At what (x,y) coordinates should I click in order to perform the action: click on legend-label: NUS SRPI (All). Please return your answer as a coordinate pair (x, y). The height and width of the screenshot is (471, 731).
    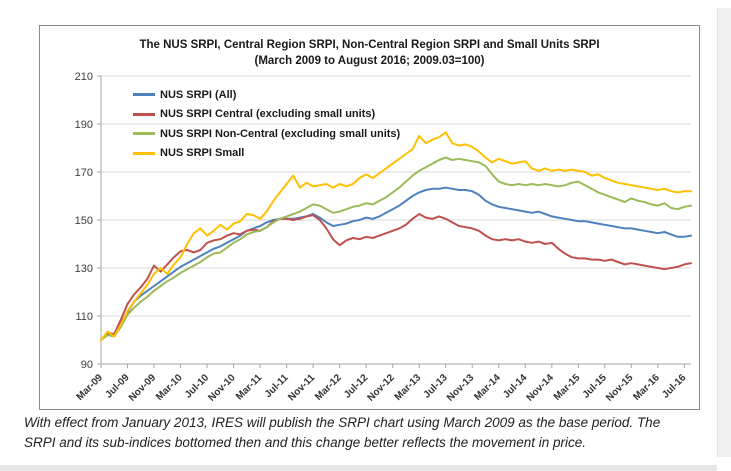
    Looking at the image, I should click on (198, 94).